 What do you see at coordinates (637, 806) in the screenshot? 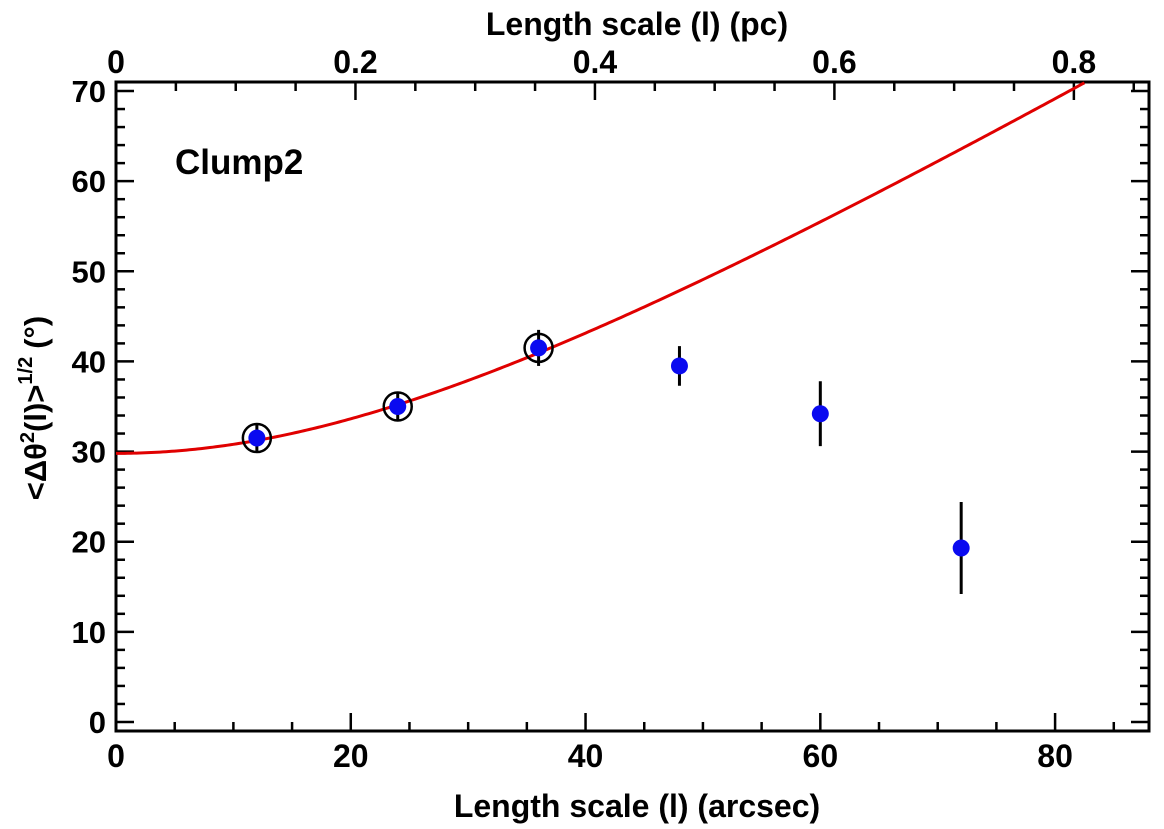
I see `x-axis-label: Length scale (l) (arcsec)` at bounding box center [637, 806].